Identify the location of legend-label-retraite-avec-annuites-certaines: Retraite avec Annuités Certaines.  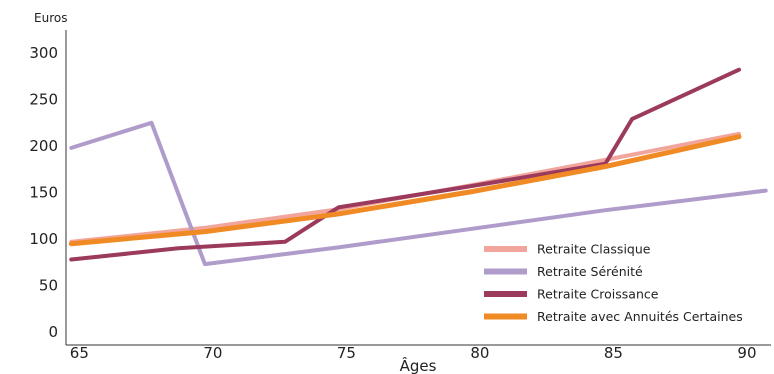
(640, 316).